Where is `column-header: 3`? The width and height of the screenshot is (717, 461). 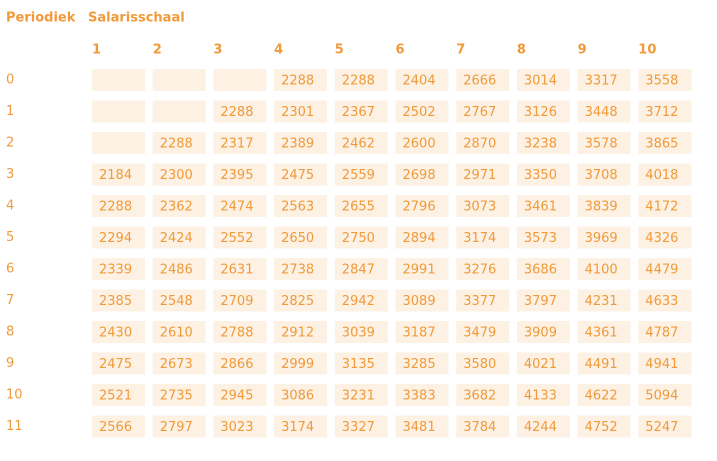 column-header: 3 is located at coordinates (217, 50).